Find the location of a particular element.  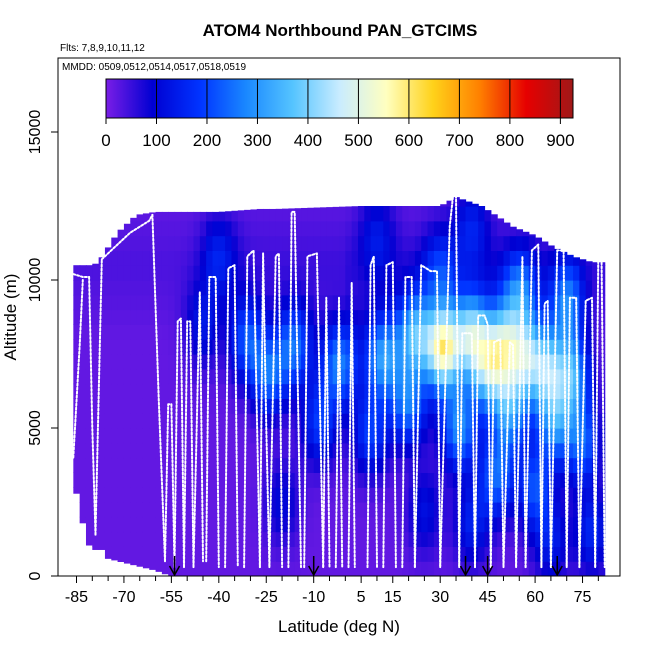

x-tick-label: -85 is located at coordinates (76, 597).